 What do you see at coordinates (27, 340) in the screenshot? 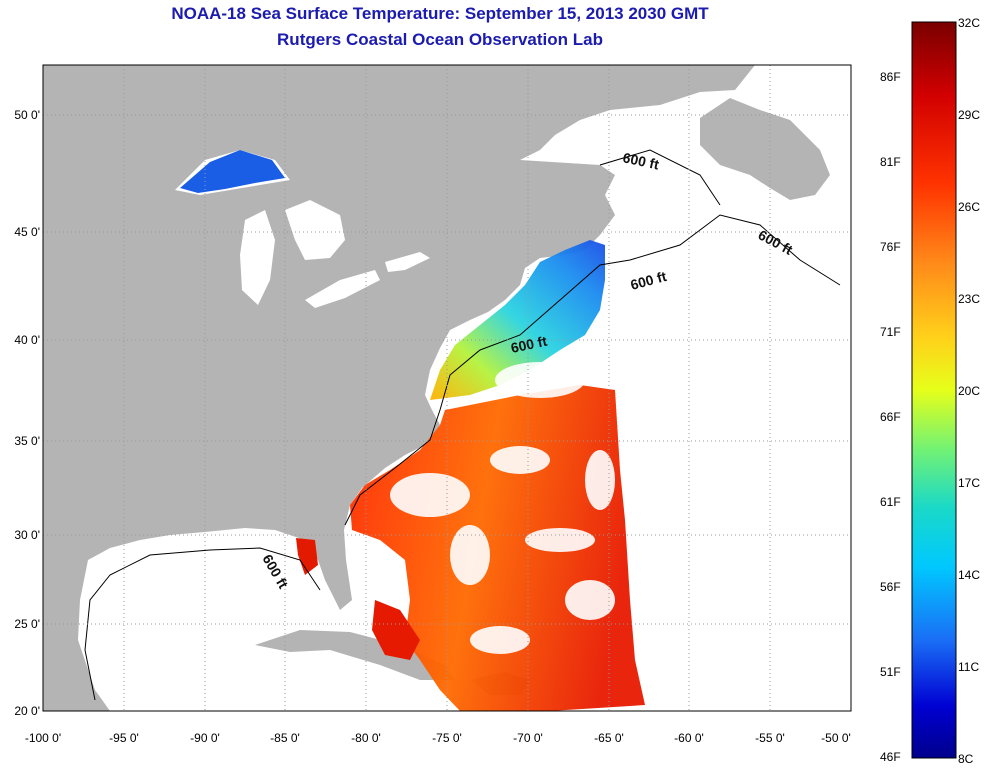
I see `lat-tick-label: 40 0'` at bounding box center [27, 340].